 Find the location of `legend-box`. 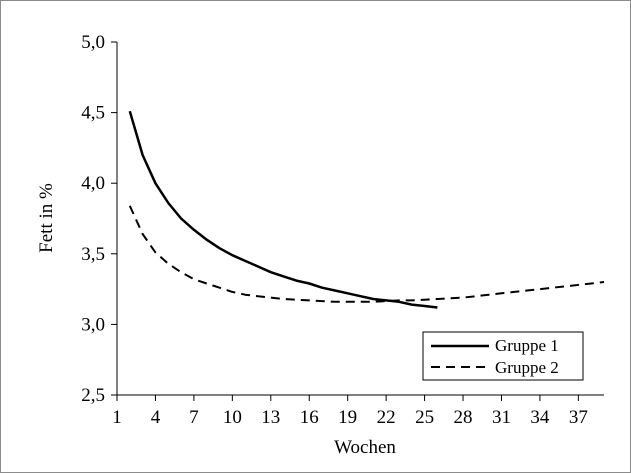

legend-box is located at coordinates (503, 356).